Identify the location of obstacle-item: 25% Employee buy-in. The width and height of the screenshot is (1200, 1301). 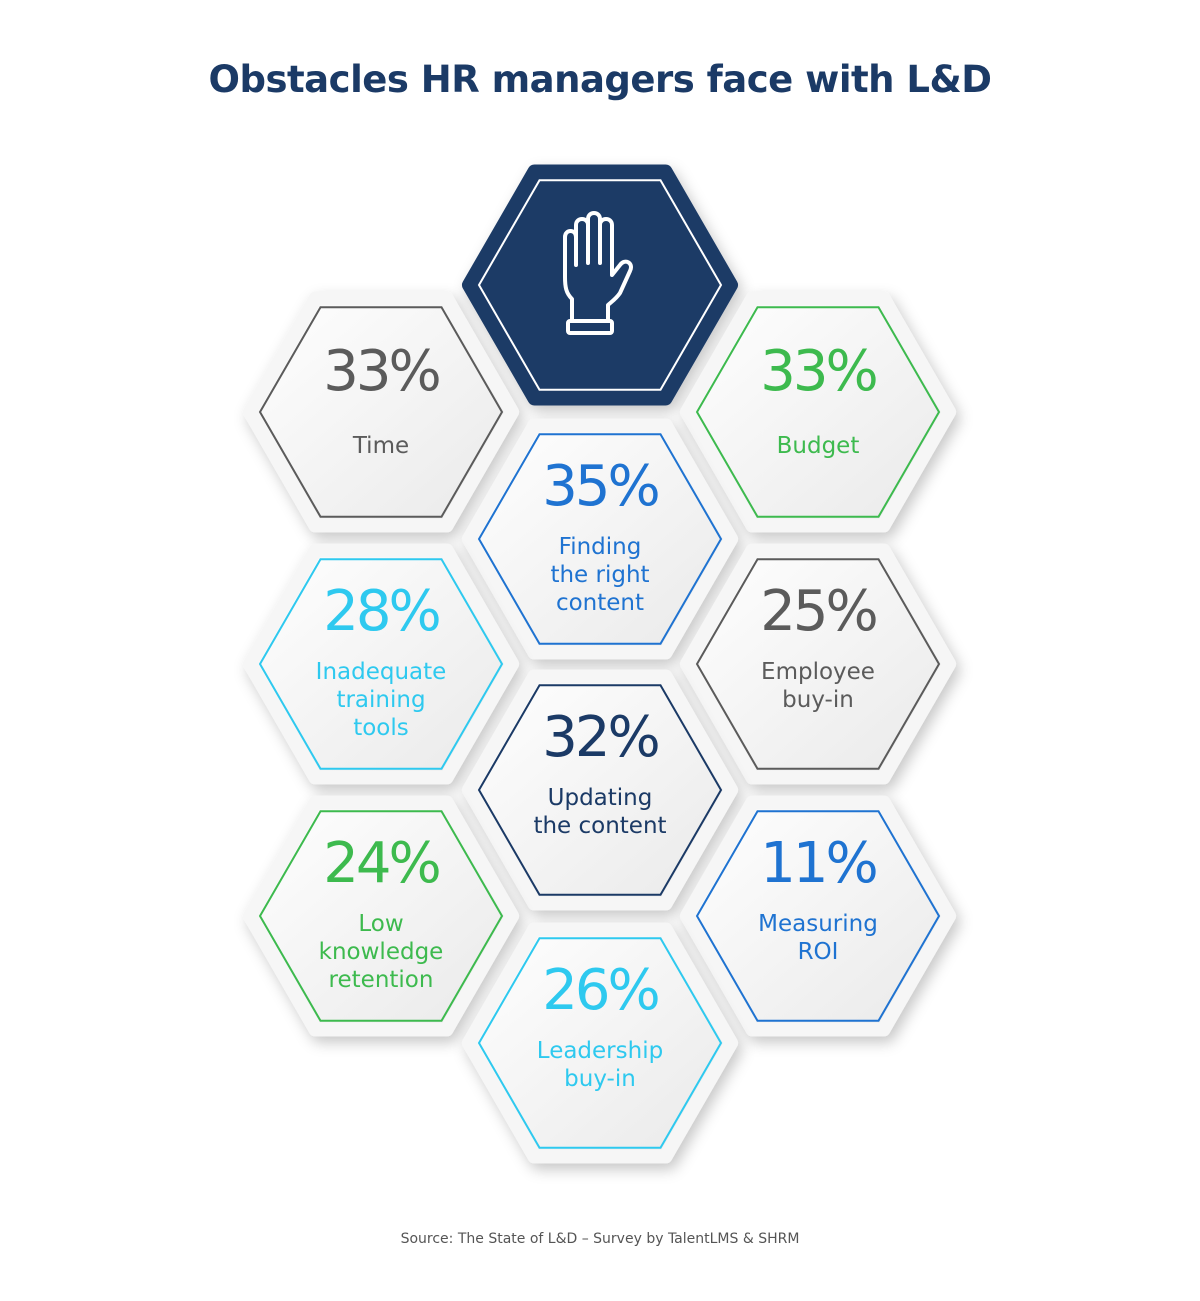
(818, 648).